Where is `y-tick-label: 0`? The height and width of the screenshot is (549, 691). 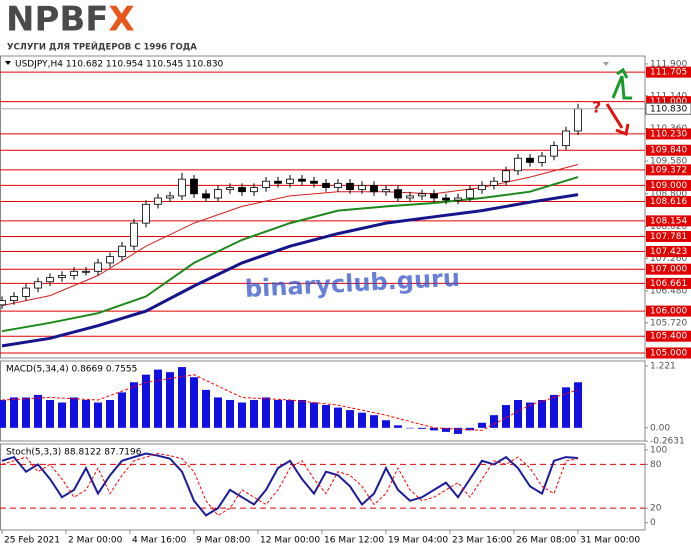 y-tick-label: 0 is located at coordinates (653, 523).